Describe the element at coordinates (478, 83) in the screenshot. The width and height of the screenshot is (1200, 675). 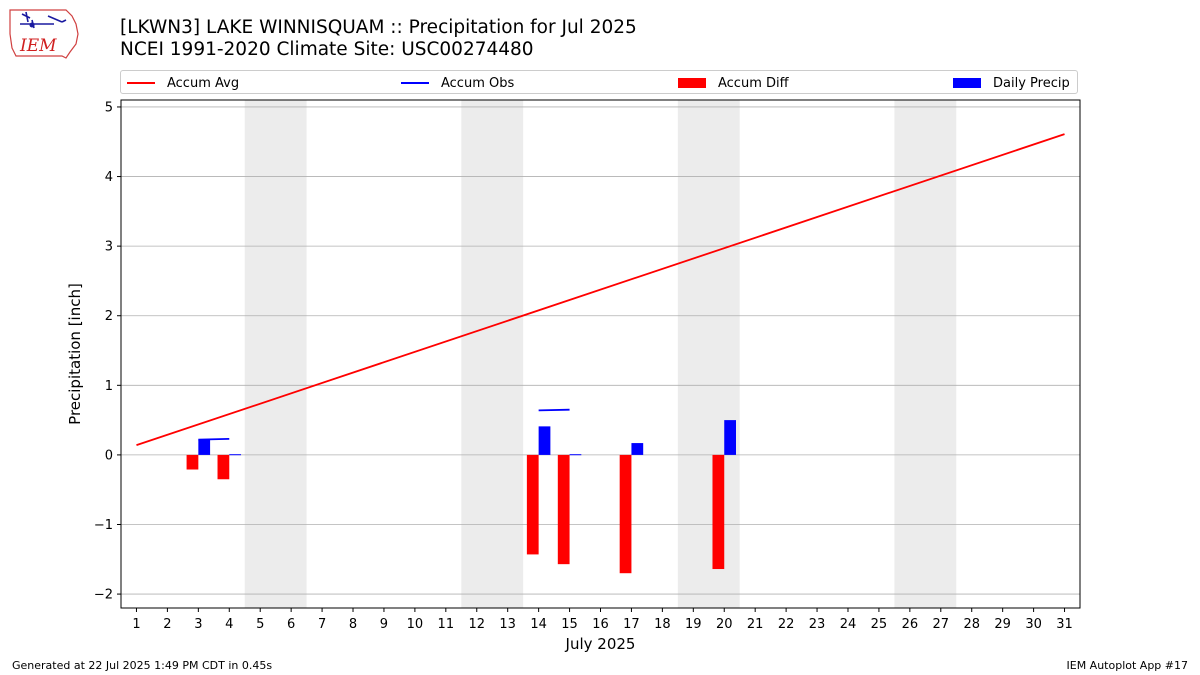
I see `legend-label-accum-obs: Accum Obs` at that location.